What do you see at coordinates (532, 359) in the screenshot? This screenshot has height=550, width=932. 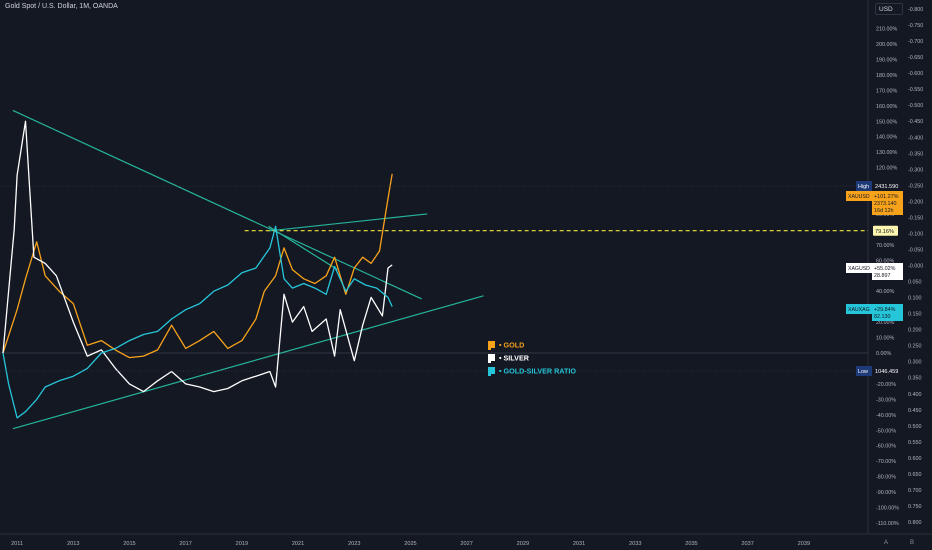 I see `legend: • GOLD • SILVER • GOLD-SILVER RATIO` at bounding box center [532, 359].